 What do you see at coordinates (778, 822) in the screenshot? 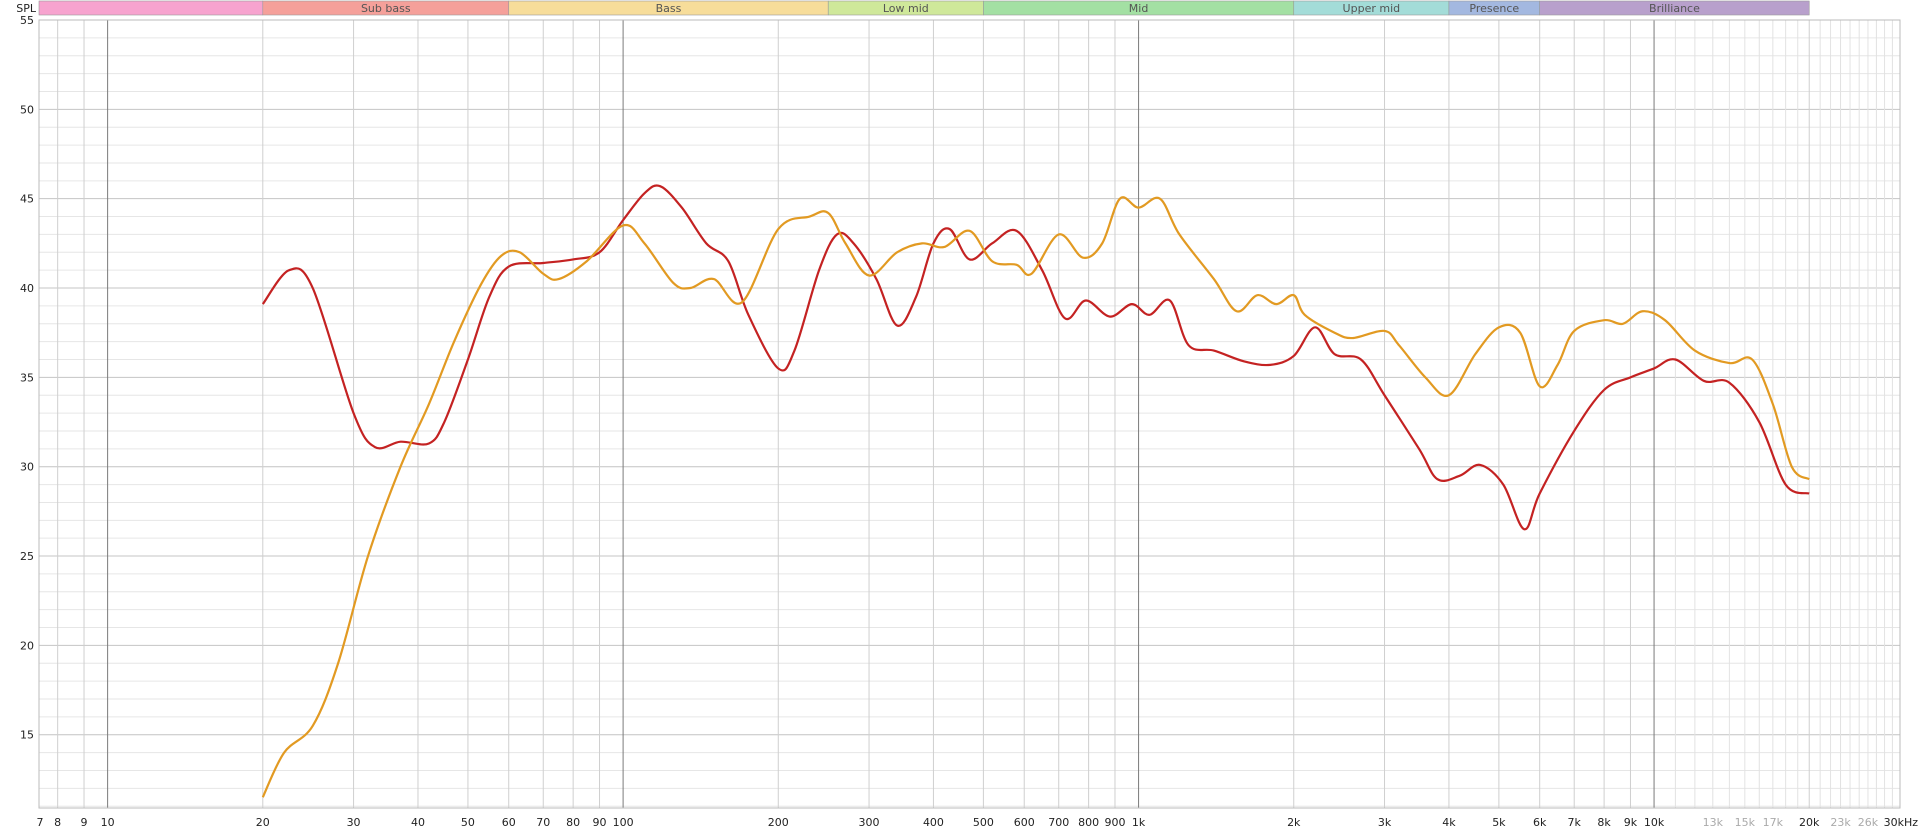
I see `x-tick-label: 200` at bounding box center [778, 822].